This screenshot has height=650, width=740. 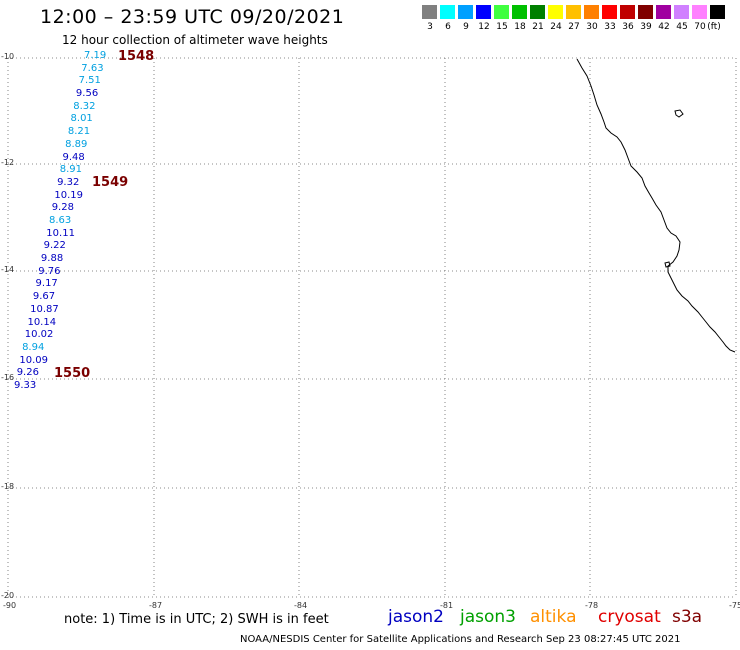 What do you see at coordinates (192, 17) in the screenshot?
I see `map-title: 12:00 – 23:59 UTC 09/20/2021` at bounding box center [192, 17].